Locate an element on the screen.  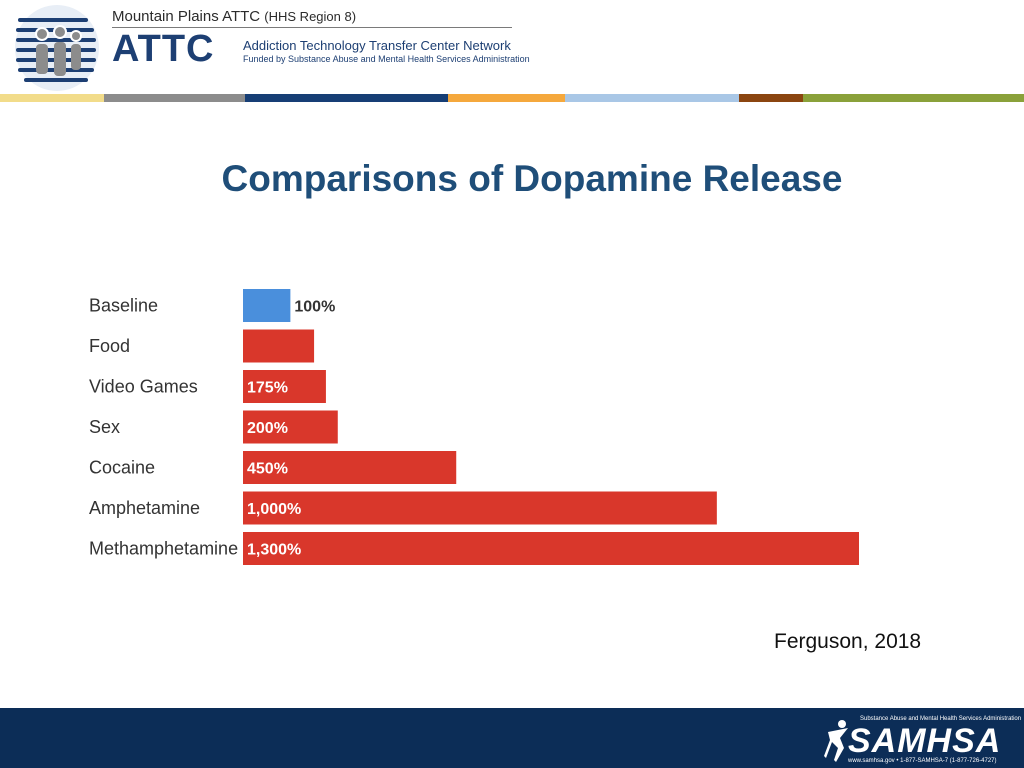
samhsa-wordmark: SAMHSA is located at coordinates (925, 741).